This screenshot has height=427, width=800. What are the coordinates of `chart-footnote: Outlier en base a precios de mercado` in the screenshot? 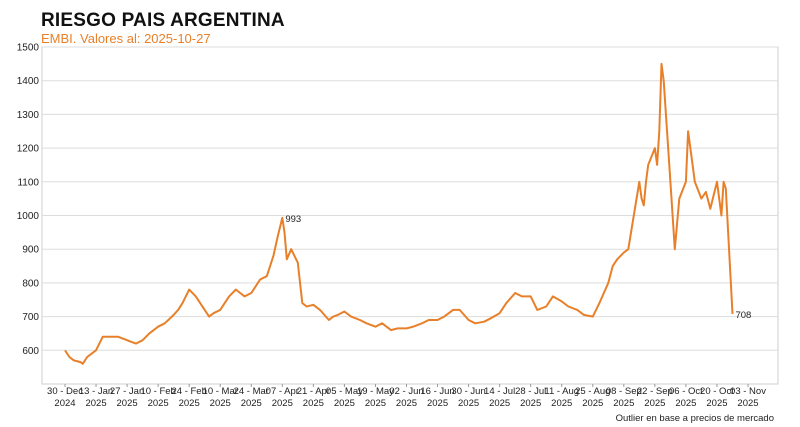 It's located at (694, 418).